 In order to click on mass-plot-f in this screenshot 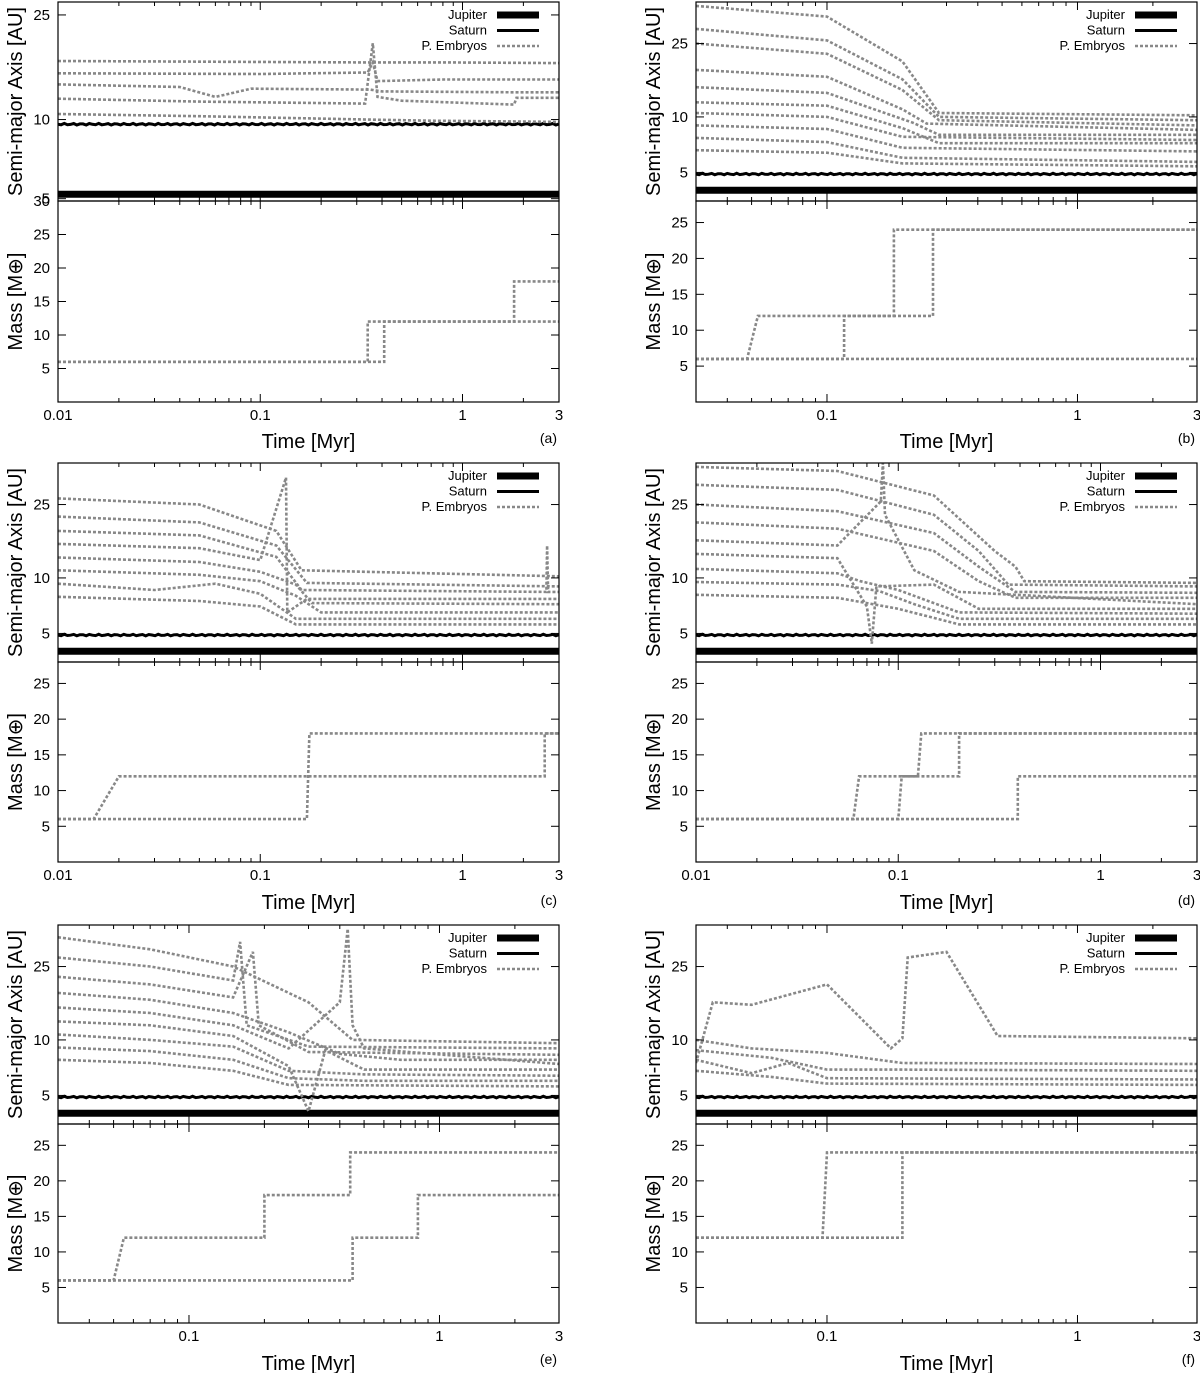, I will do `click(946, 1195)`.